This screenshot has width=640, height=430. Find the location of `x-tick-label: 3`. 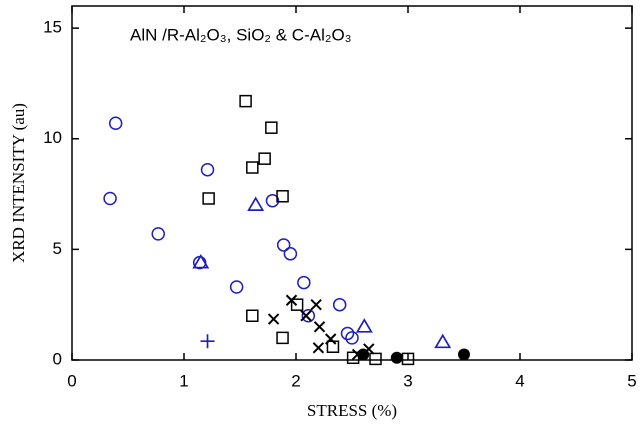

x-tick-label: 3 is located at coordinates (407, 380).